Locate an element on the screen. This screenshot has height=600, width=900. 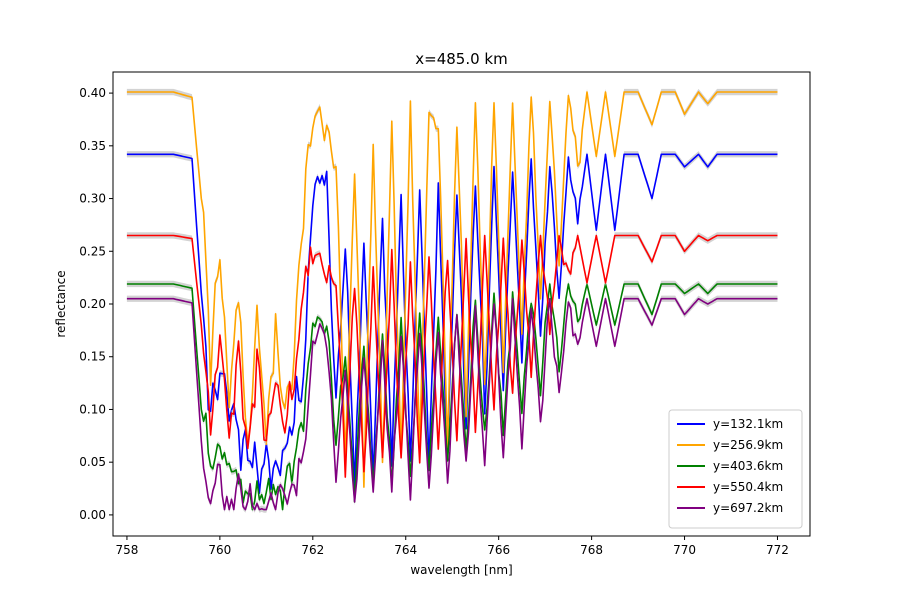
x-tick-label: 762 is located at coordinates (312, 550).